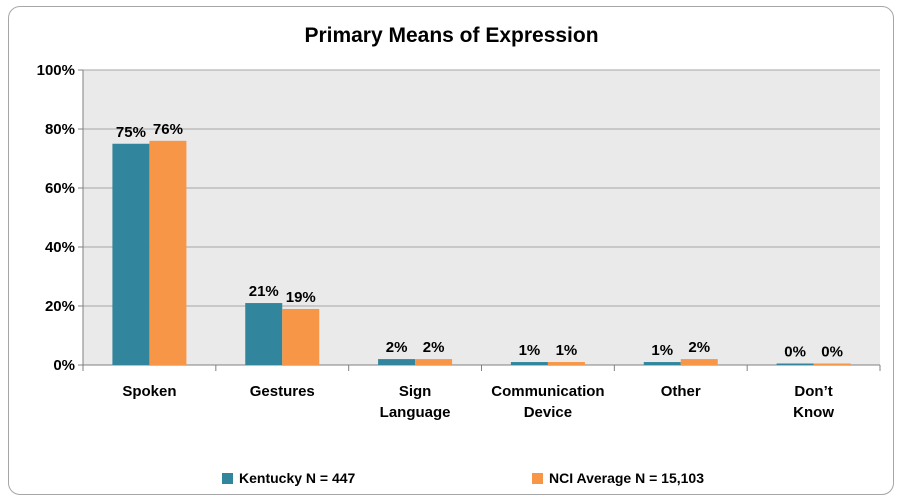  Describe the element at coordinates (626, 478) in the screenshot. I see `legend-label-nci-average: NCI Average N = 15,103` at that location.